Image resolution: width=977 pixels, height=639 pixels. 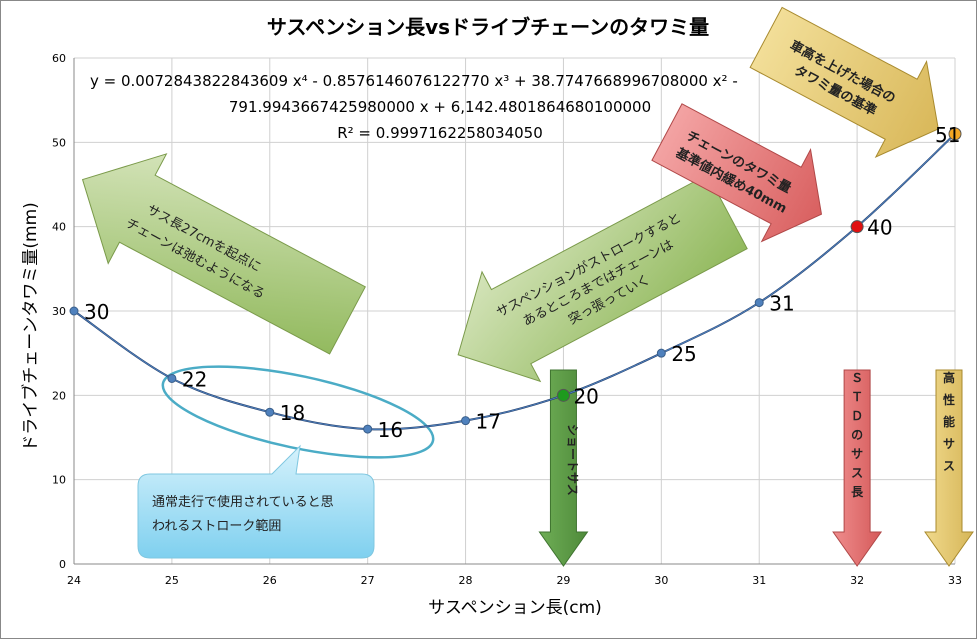 I want to click on y-tick-label: 30, so click(x=59, y=311).